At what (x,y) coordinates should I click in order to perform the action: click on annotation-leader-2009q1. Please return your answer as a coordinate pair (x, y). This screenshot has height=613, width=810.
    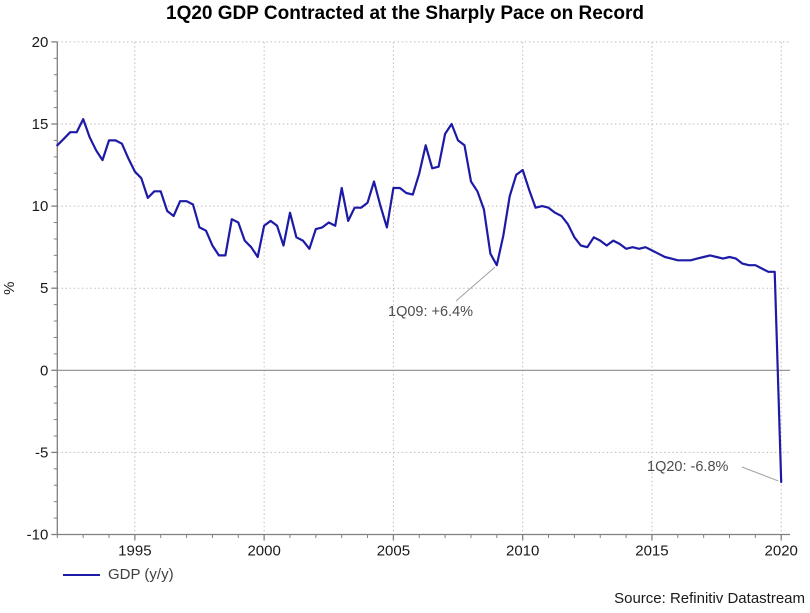
    Looking at the image, I should click on (475, 284).